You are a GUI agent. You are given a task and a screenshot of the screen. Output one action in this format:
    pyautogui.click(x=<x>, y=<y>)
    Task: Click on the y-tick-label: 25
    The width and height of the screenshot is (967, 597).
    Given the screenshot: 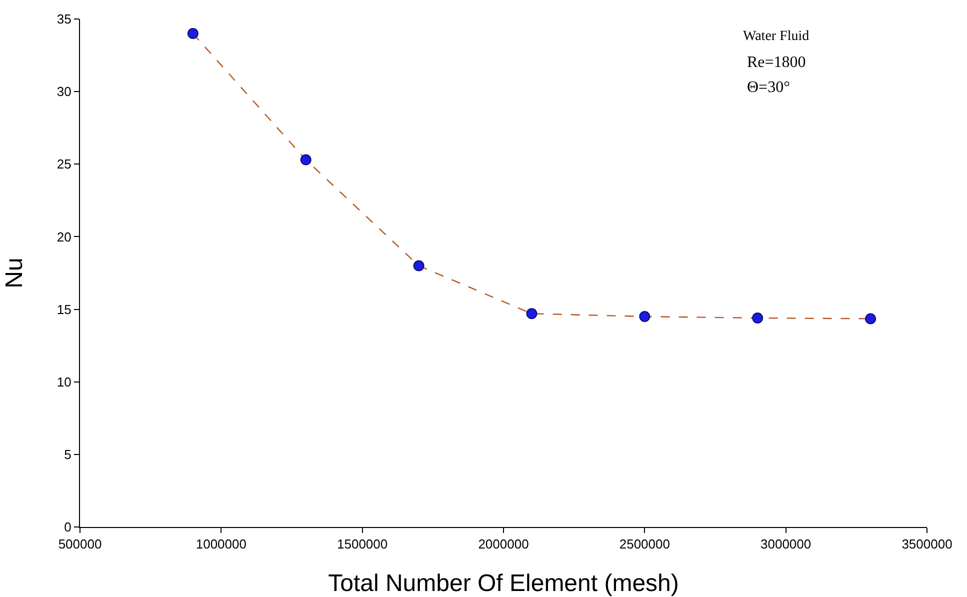 What is the action you would take?
    pyautogui.click(x=64, y=164)
    